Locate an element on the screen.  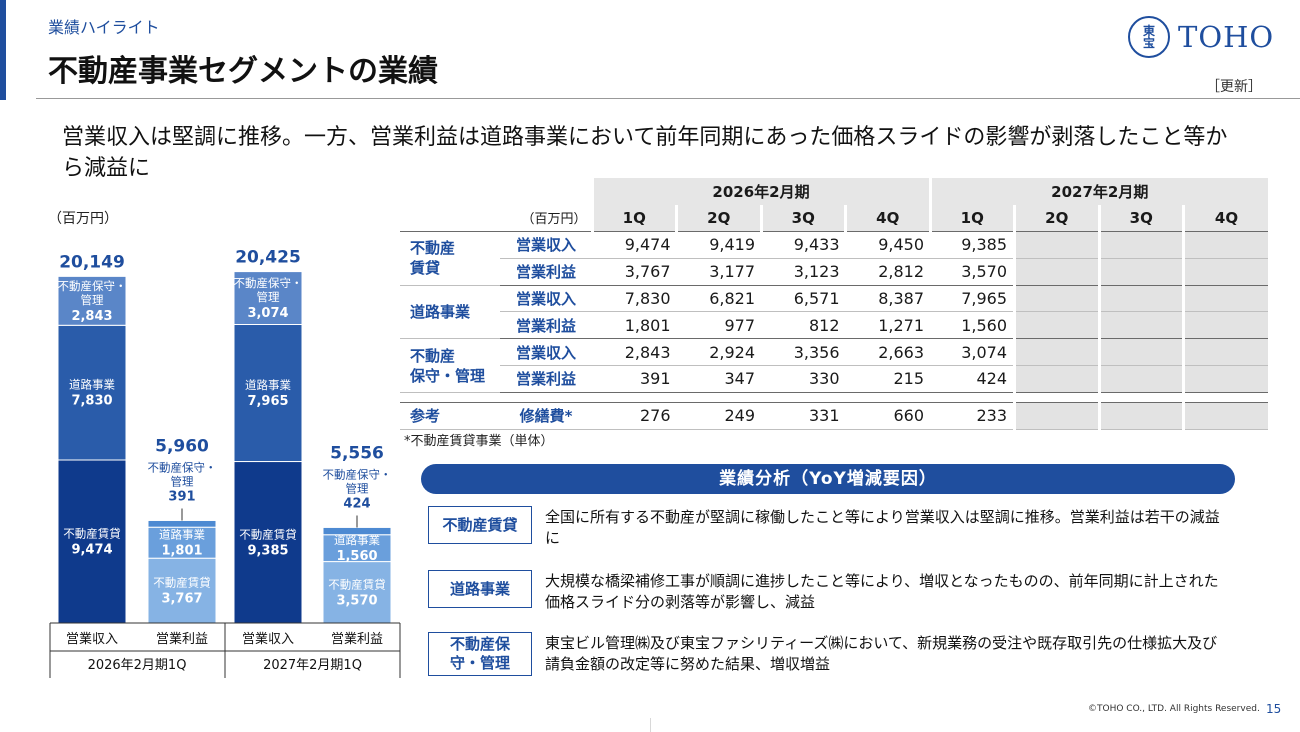
table-row: 不動産 賃貸 営業収入 9,474 9,419 9,433 9,450 9,385 is located at coordinates (834, 258).